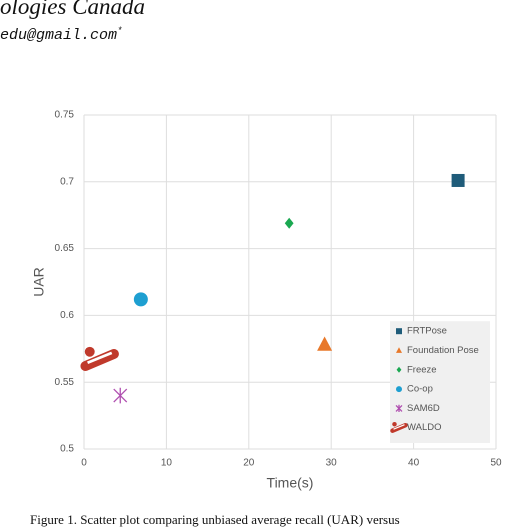  I want to click on x-tick-label: 50, so click(496, 463).